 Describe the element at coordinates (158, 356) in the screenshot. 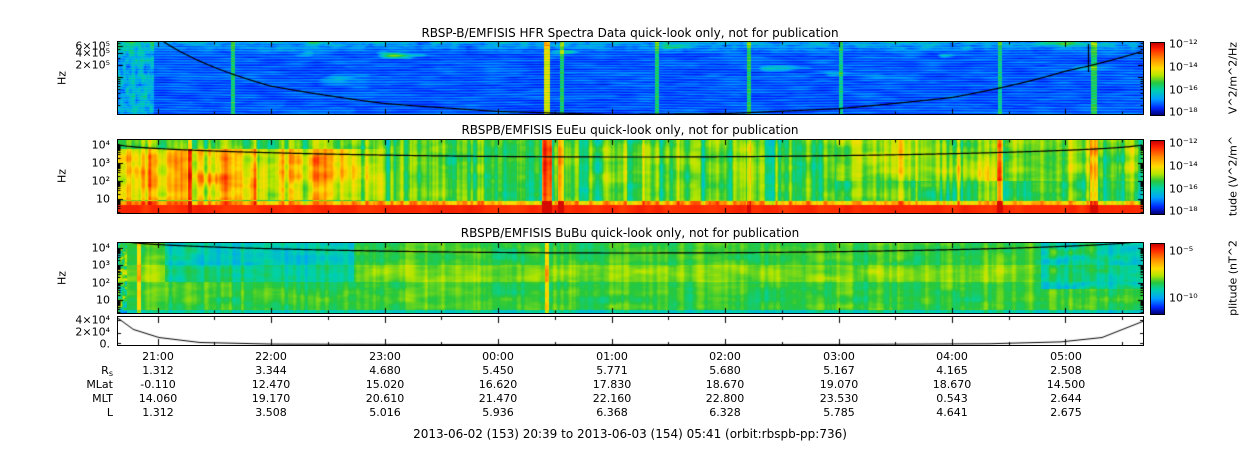

I see `time-tick-label: 21:00` at that location.